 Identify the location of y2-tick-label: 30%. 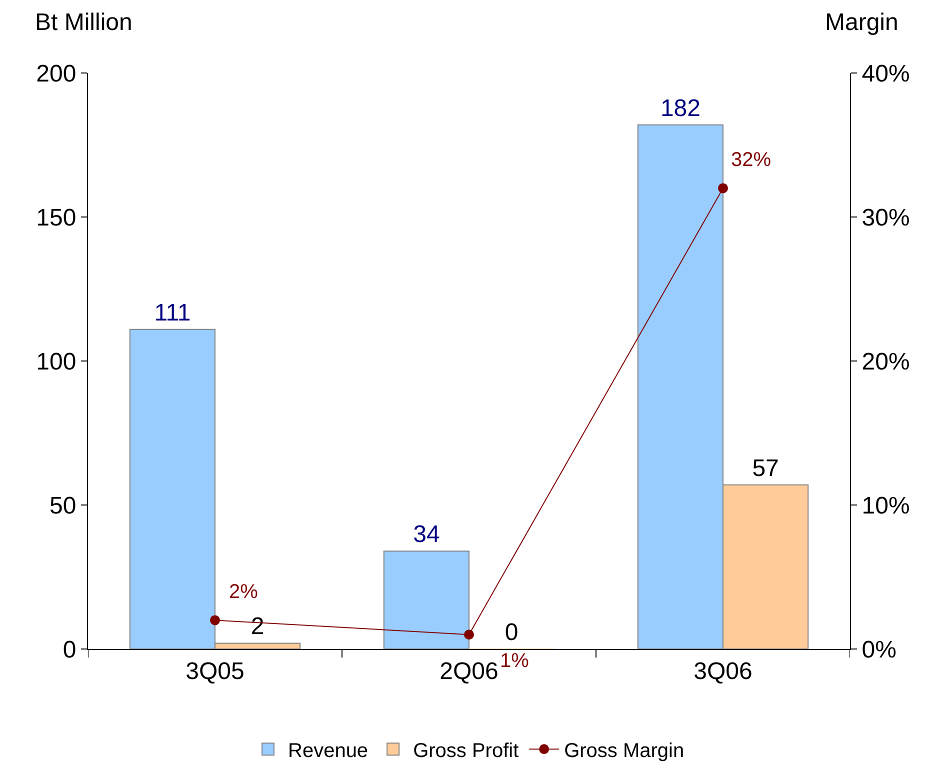
(886, 218).